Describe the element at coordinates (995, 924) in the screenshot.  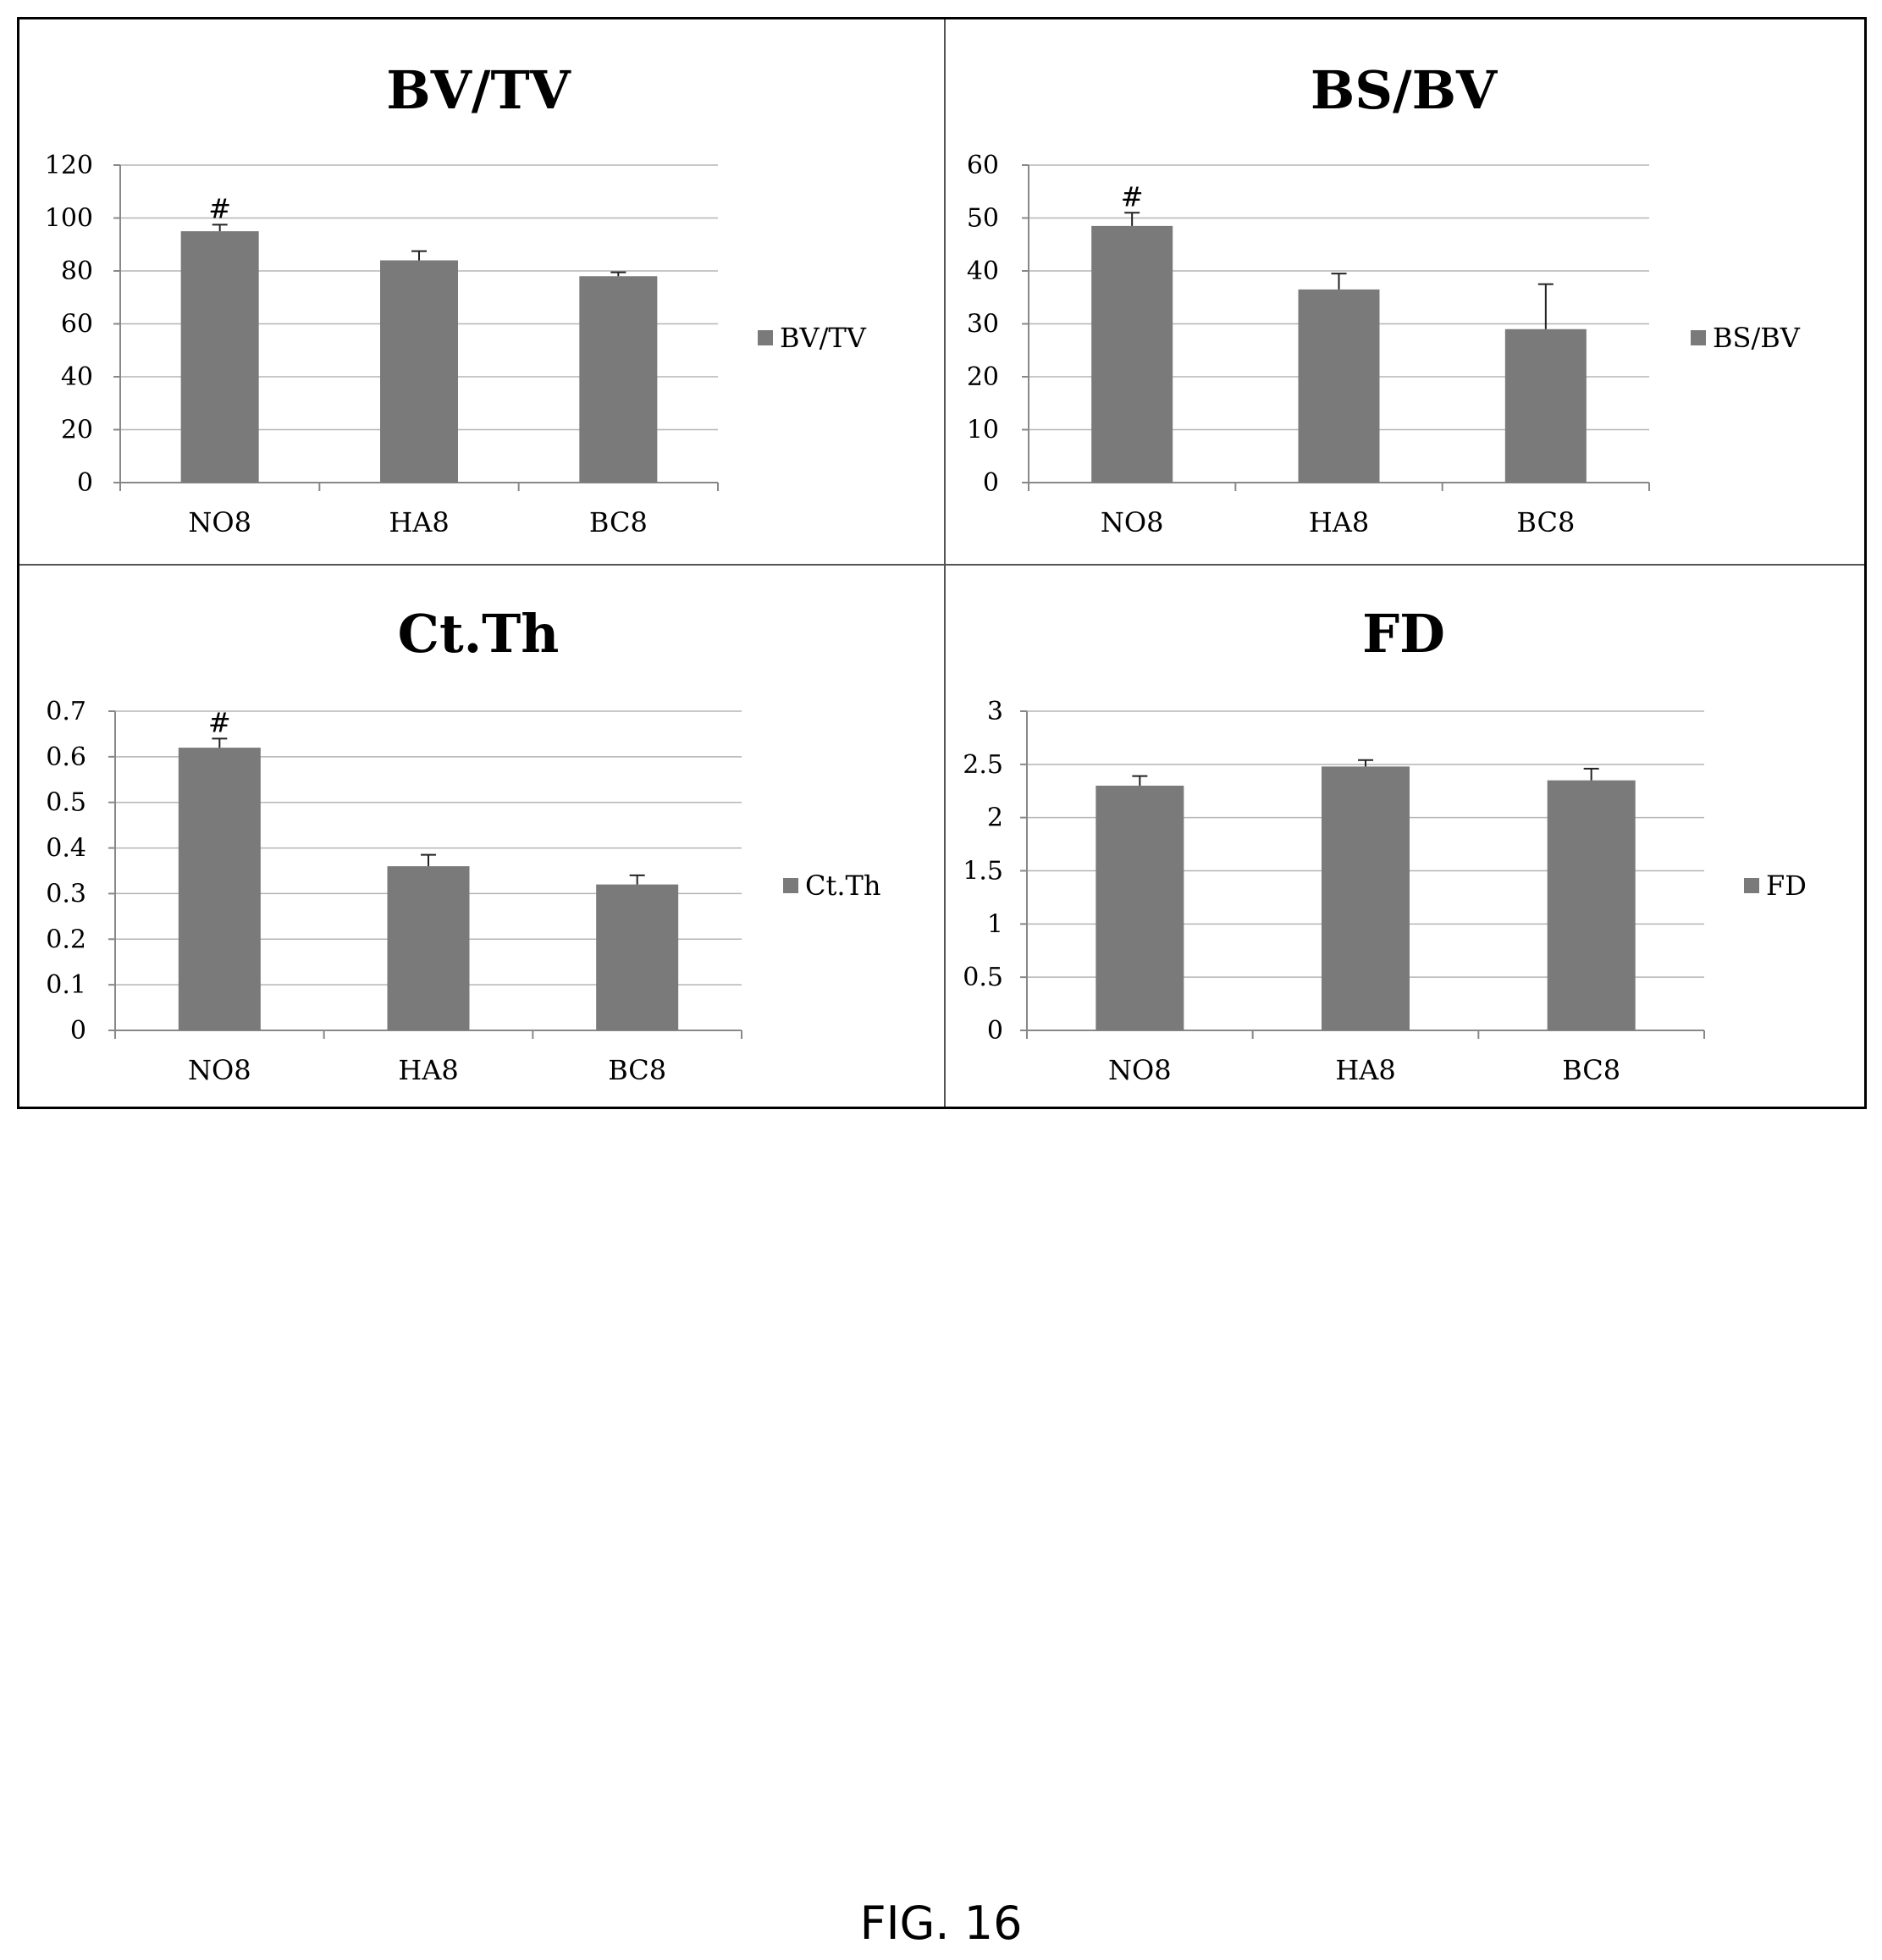
I see `y-tick-label: 1` at that location.